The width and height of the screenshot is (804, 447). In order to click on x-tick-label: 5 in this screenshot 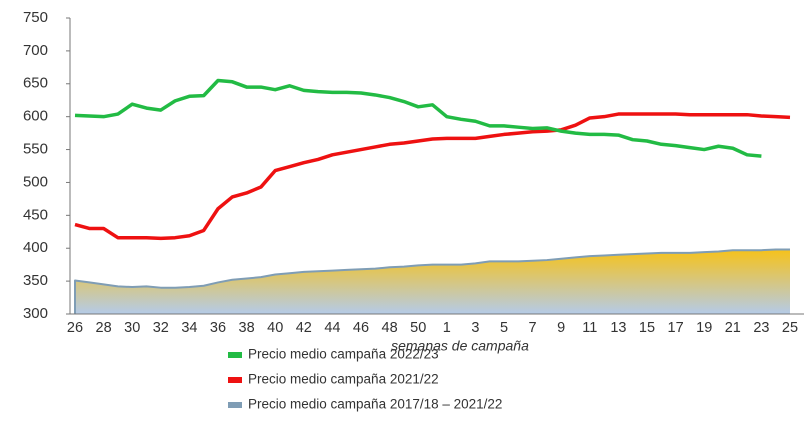, I will do `click(504, 328)`.